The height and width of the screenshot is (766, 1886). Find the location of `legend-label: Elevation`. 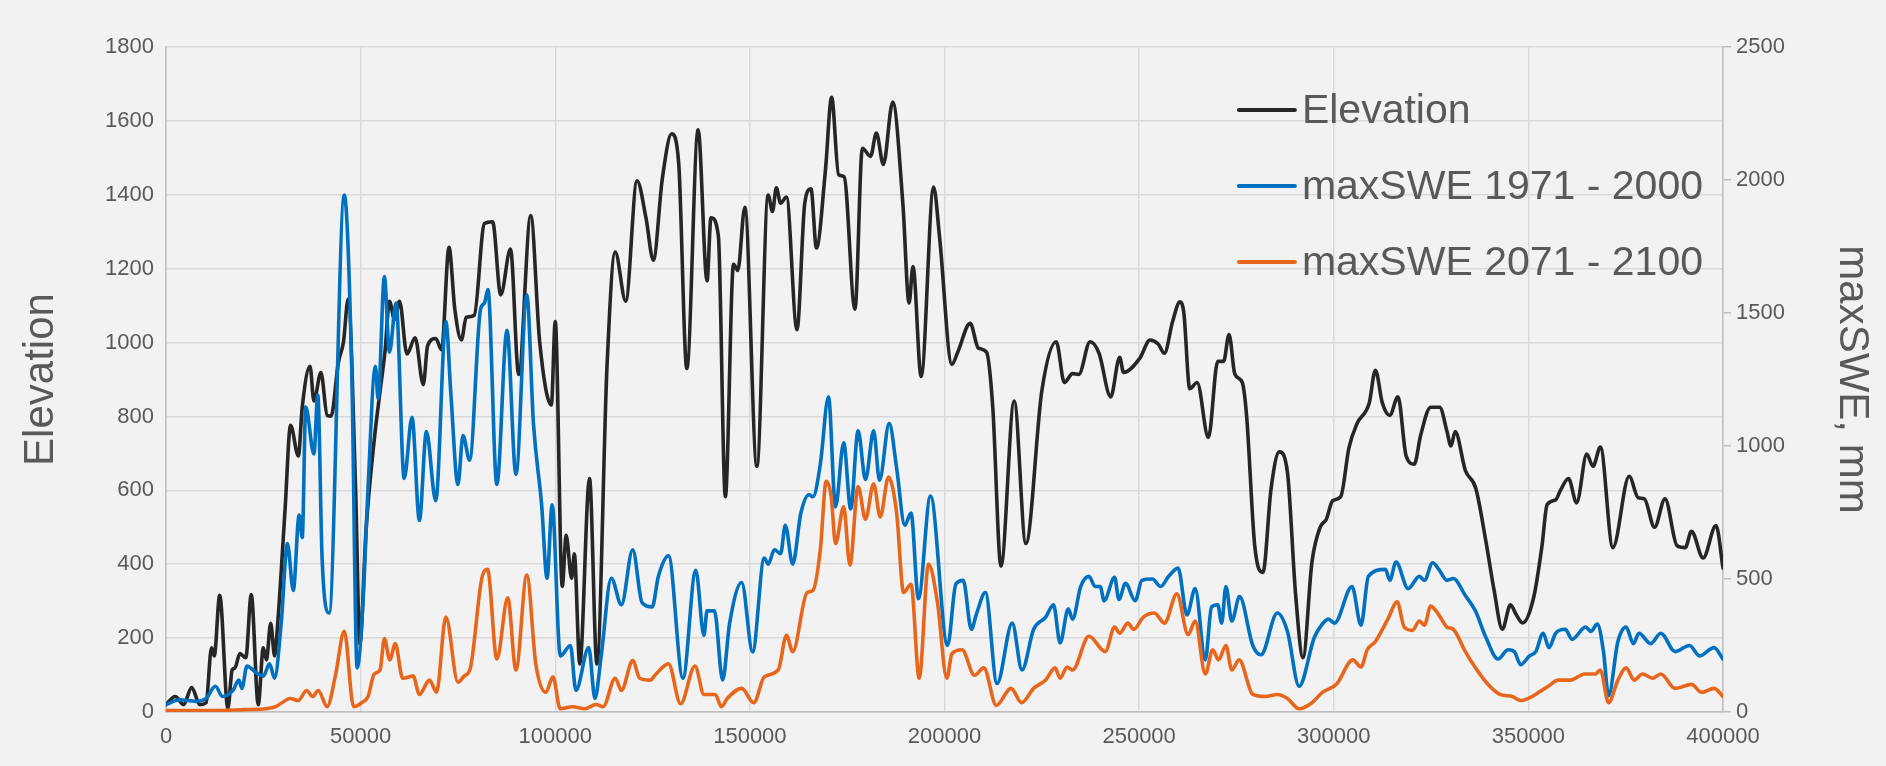

legend-label: Elevation is located at coordinates (1386, 109).